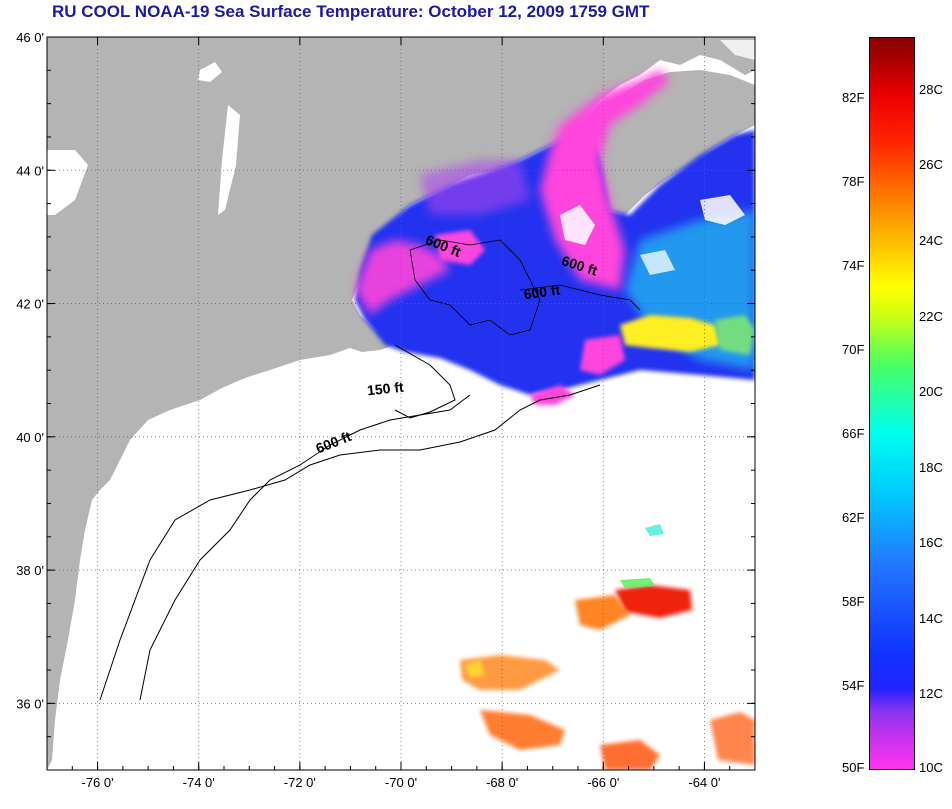 This screenshot has width=952, height=809. I want to click on colorbar-label-fahrenheit: 74F, so click(853, 266).